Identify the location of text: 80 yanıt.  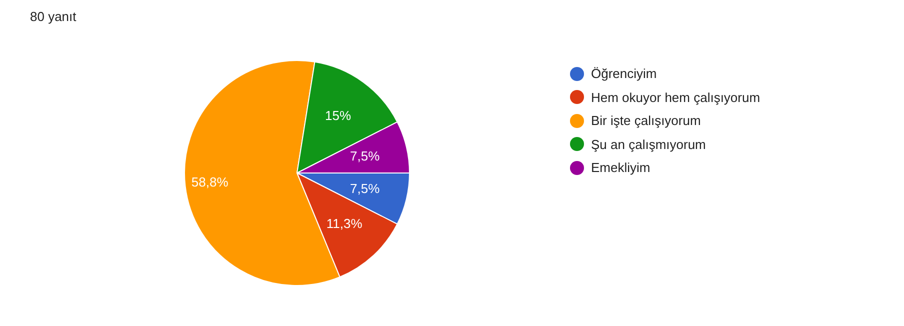
(53, 16).